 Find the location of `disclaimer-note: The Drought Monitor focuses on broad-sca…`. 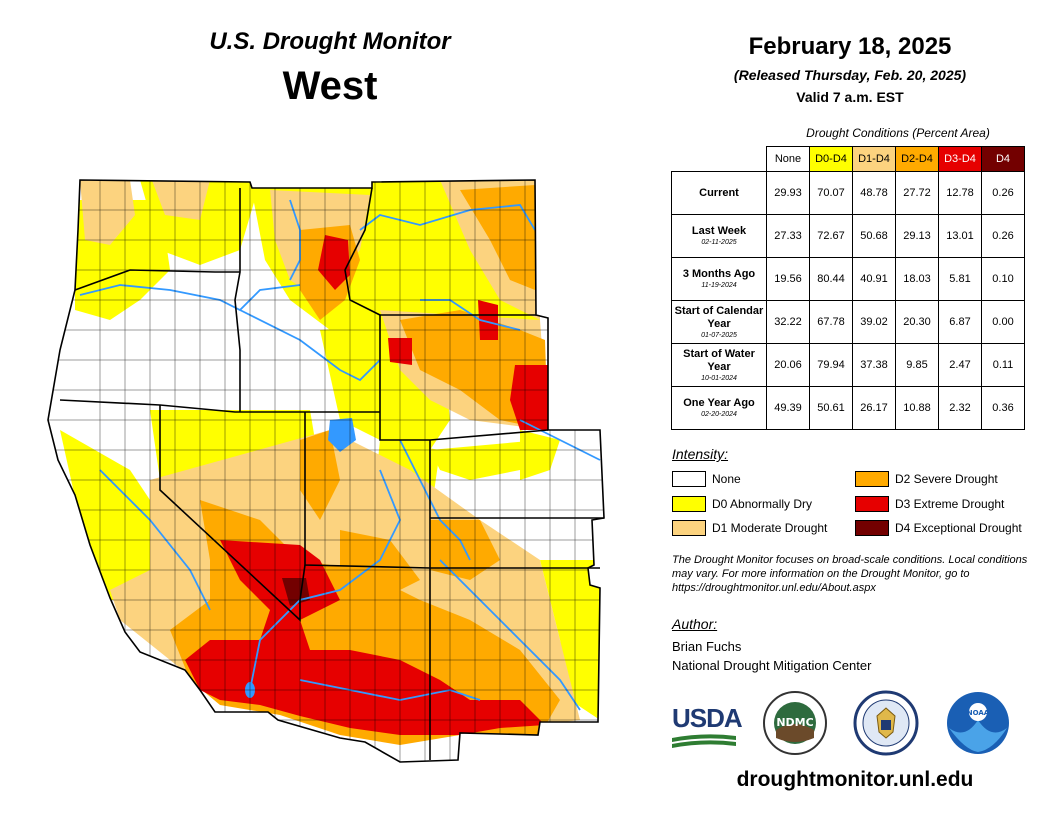

disclaimer-note: The Drought Monitor focuses on broad-sca… is located at coordinates (850, 574).